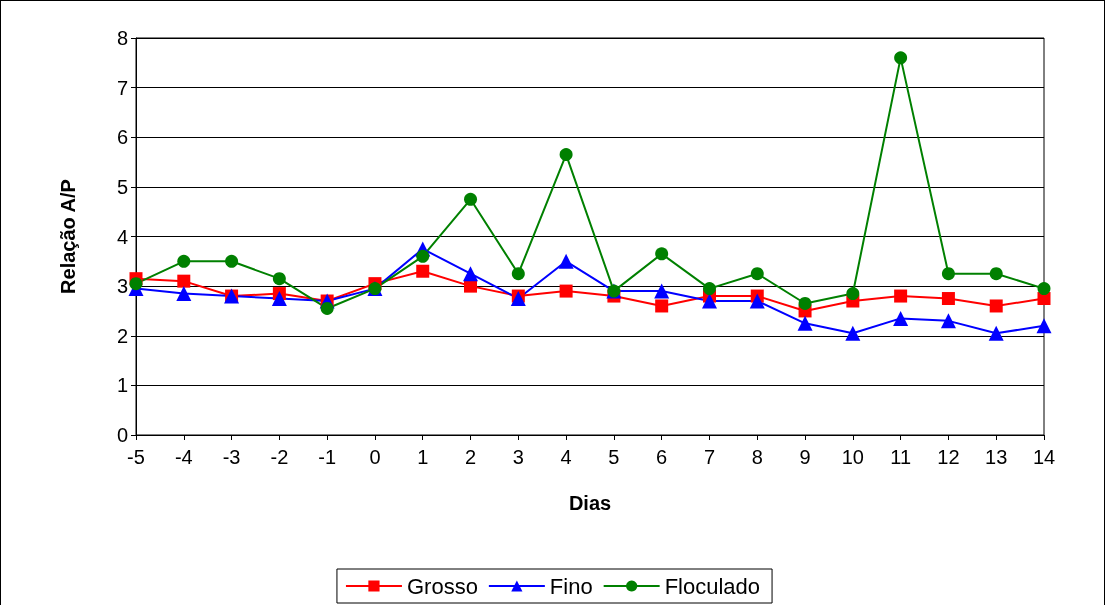  Describe the element at coordinates (231, 457) in the screenshot. I see `x-tick-label: -3` at that location.